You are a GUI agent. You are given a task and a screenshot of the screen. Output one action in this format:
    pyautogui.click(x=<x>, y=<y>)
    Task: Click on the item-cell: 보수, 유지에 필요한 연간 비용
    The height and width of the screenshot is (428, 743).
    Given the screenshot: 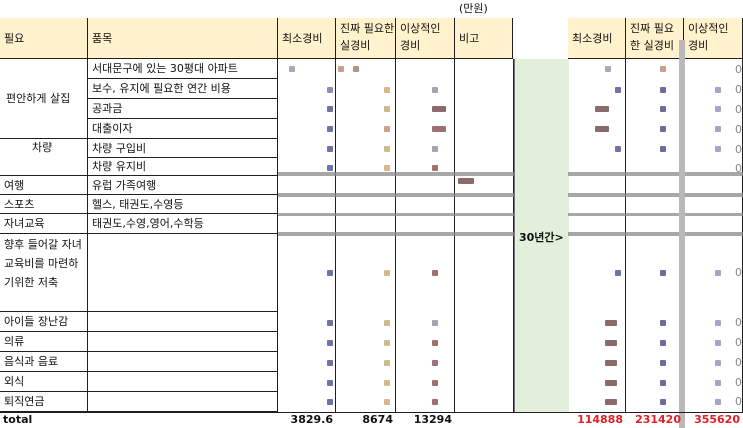 What is the action you would take?
    pyautogui.click(x=183, y=89)
    